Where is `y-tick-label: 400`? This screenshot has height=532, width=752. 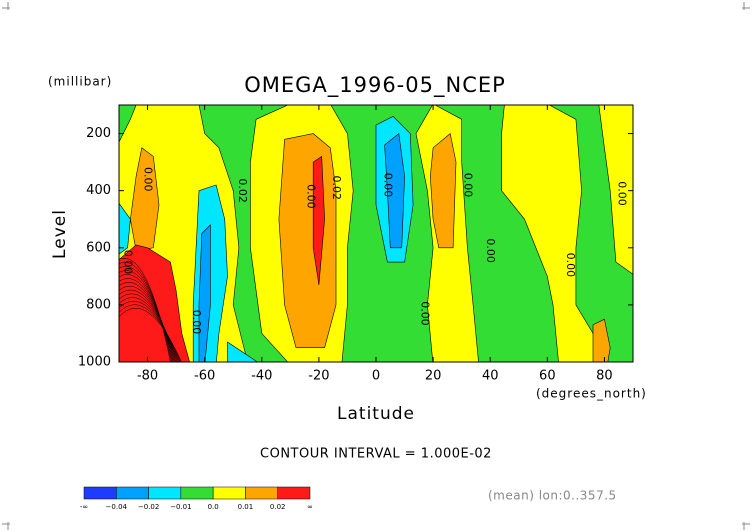 y-tick-label: 400 is located at coordinates (98, 190).